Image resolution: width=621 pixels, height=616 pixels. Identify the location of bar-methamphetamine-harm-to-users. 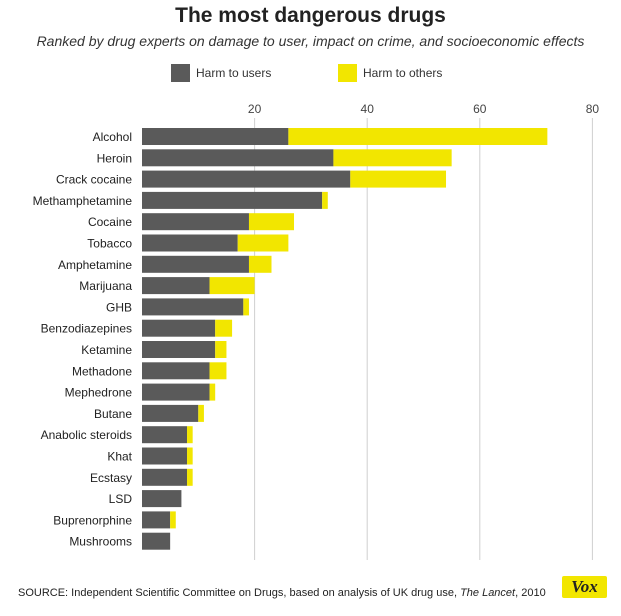
(232, 200).